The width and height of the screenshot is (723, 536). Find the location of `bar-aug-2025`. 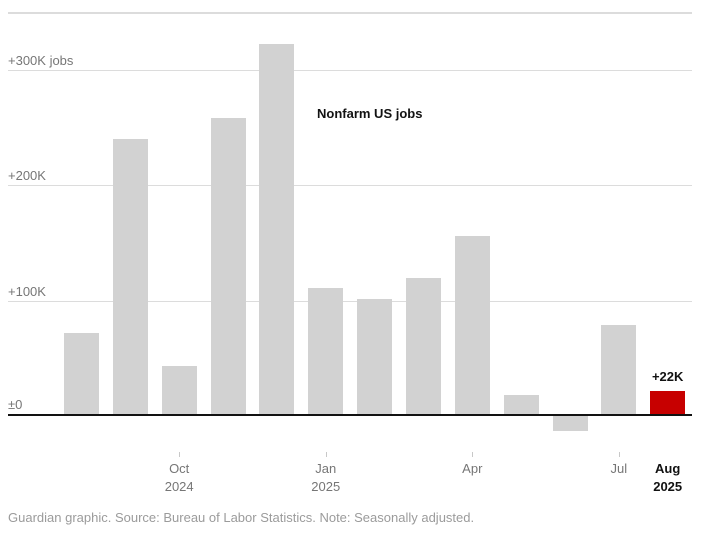

bar-aug-2025 is located at coordinates (668, 403).